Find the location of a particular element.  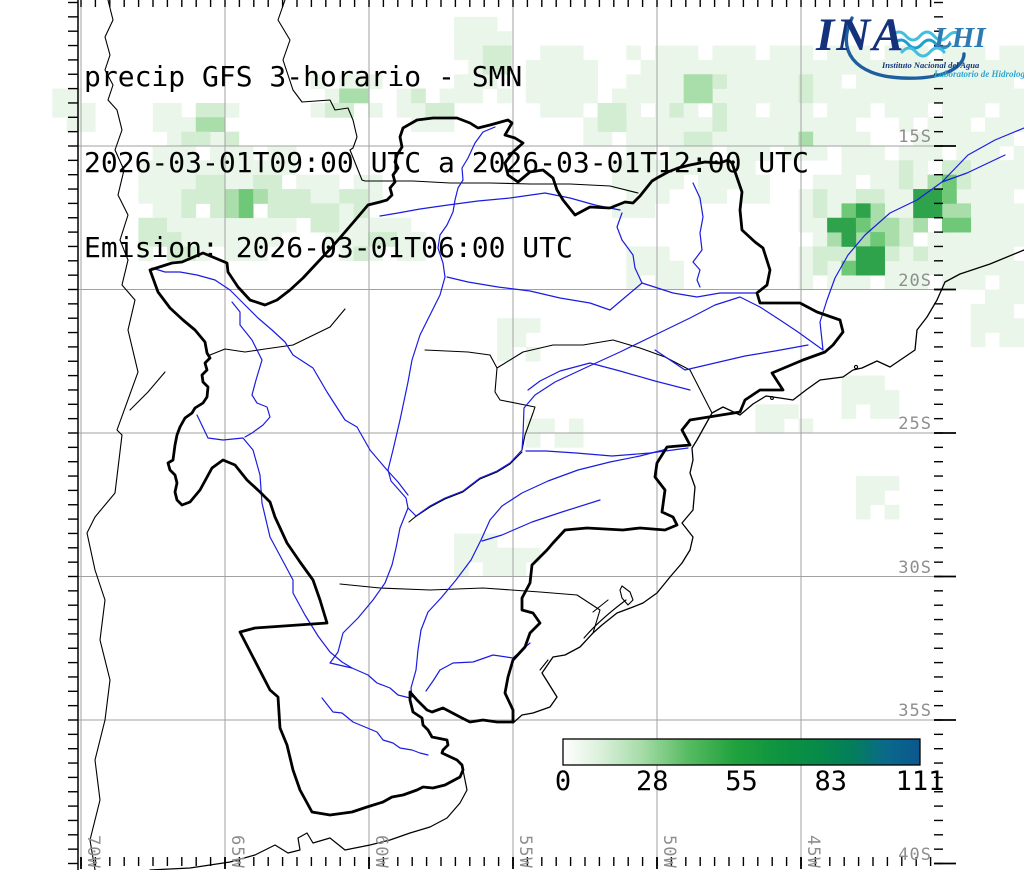

ina-logo-graphics is located at coordinates (905, 48).